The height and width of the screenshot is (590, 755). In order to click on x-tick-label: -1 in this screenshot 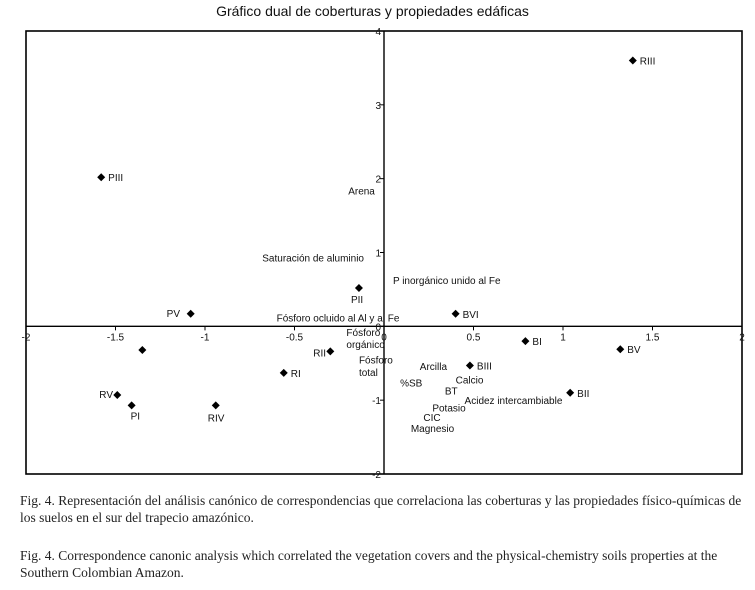, I will do `click(205, 337)`.